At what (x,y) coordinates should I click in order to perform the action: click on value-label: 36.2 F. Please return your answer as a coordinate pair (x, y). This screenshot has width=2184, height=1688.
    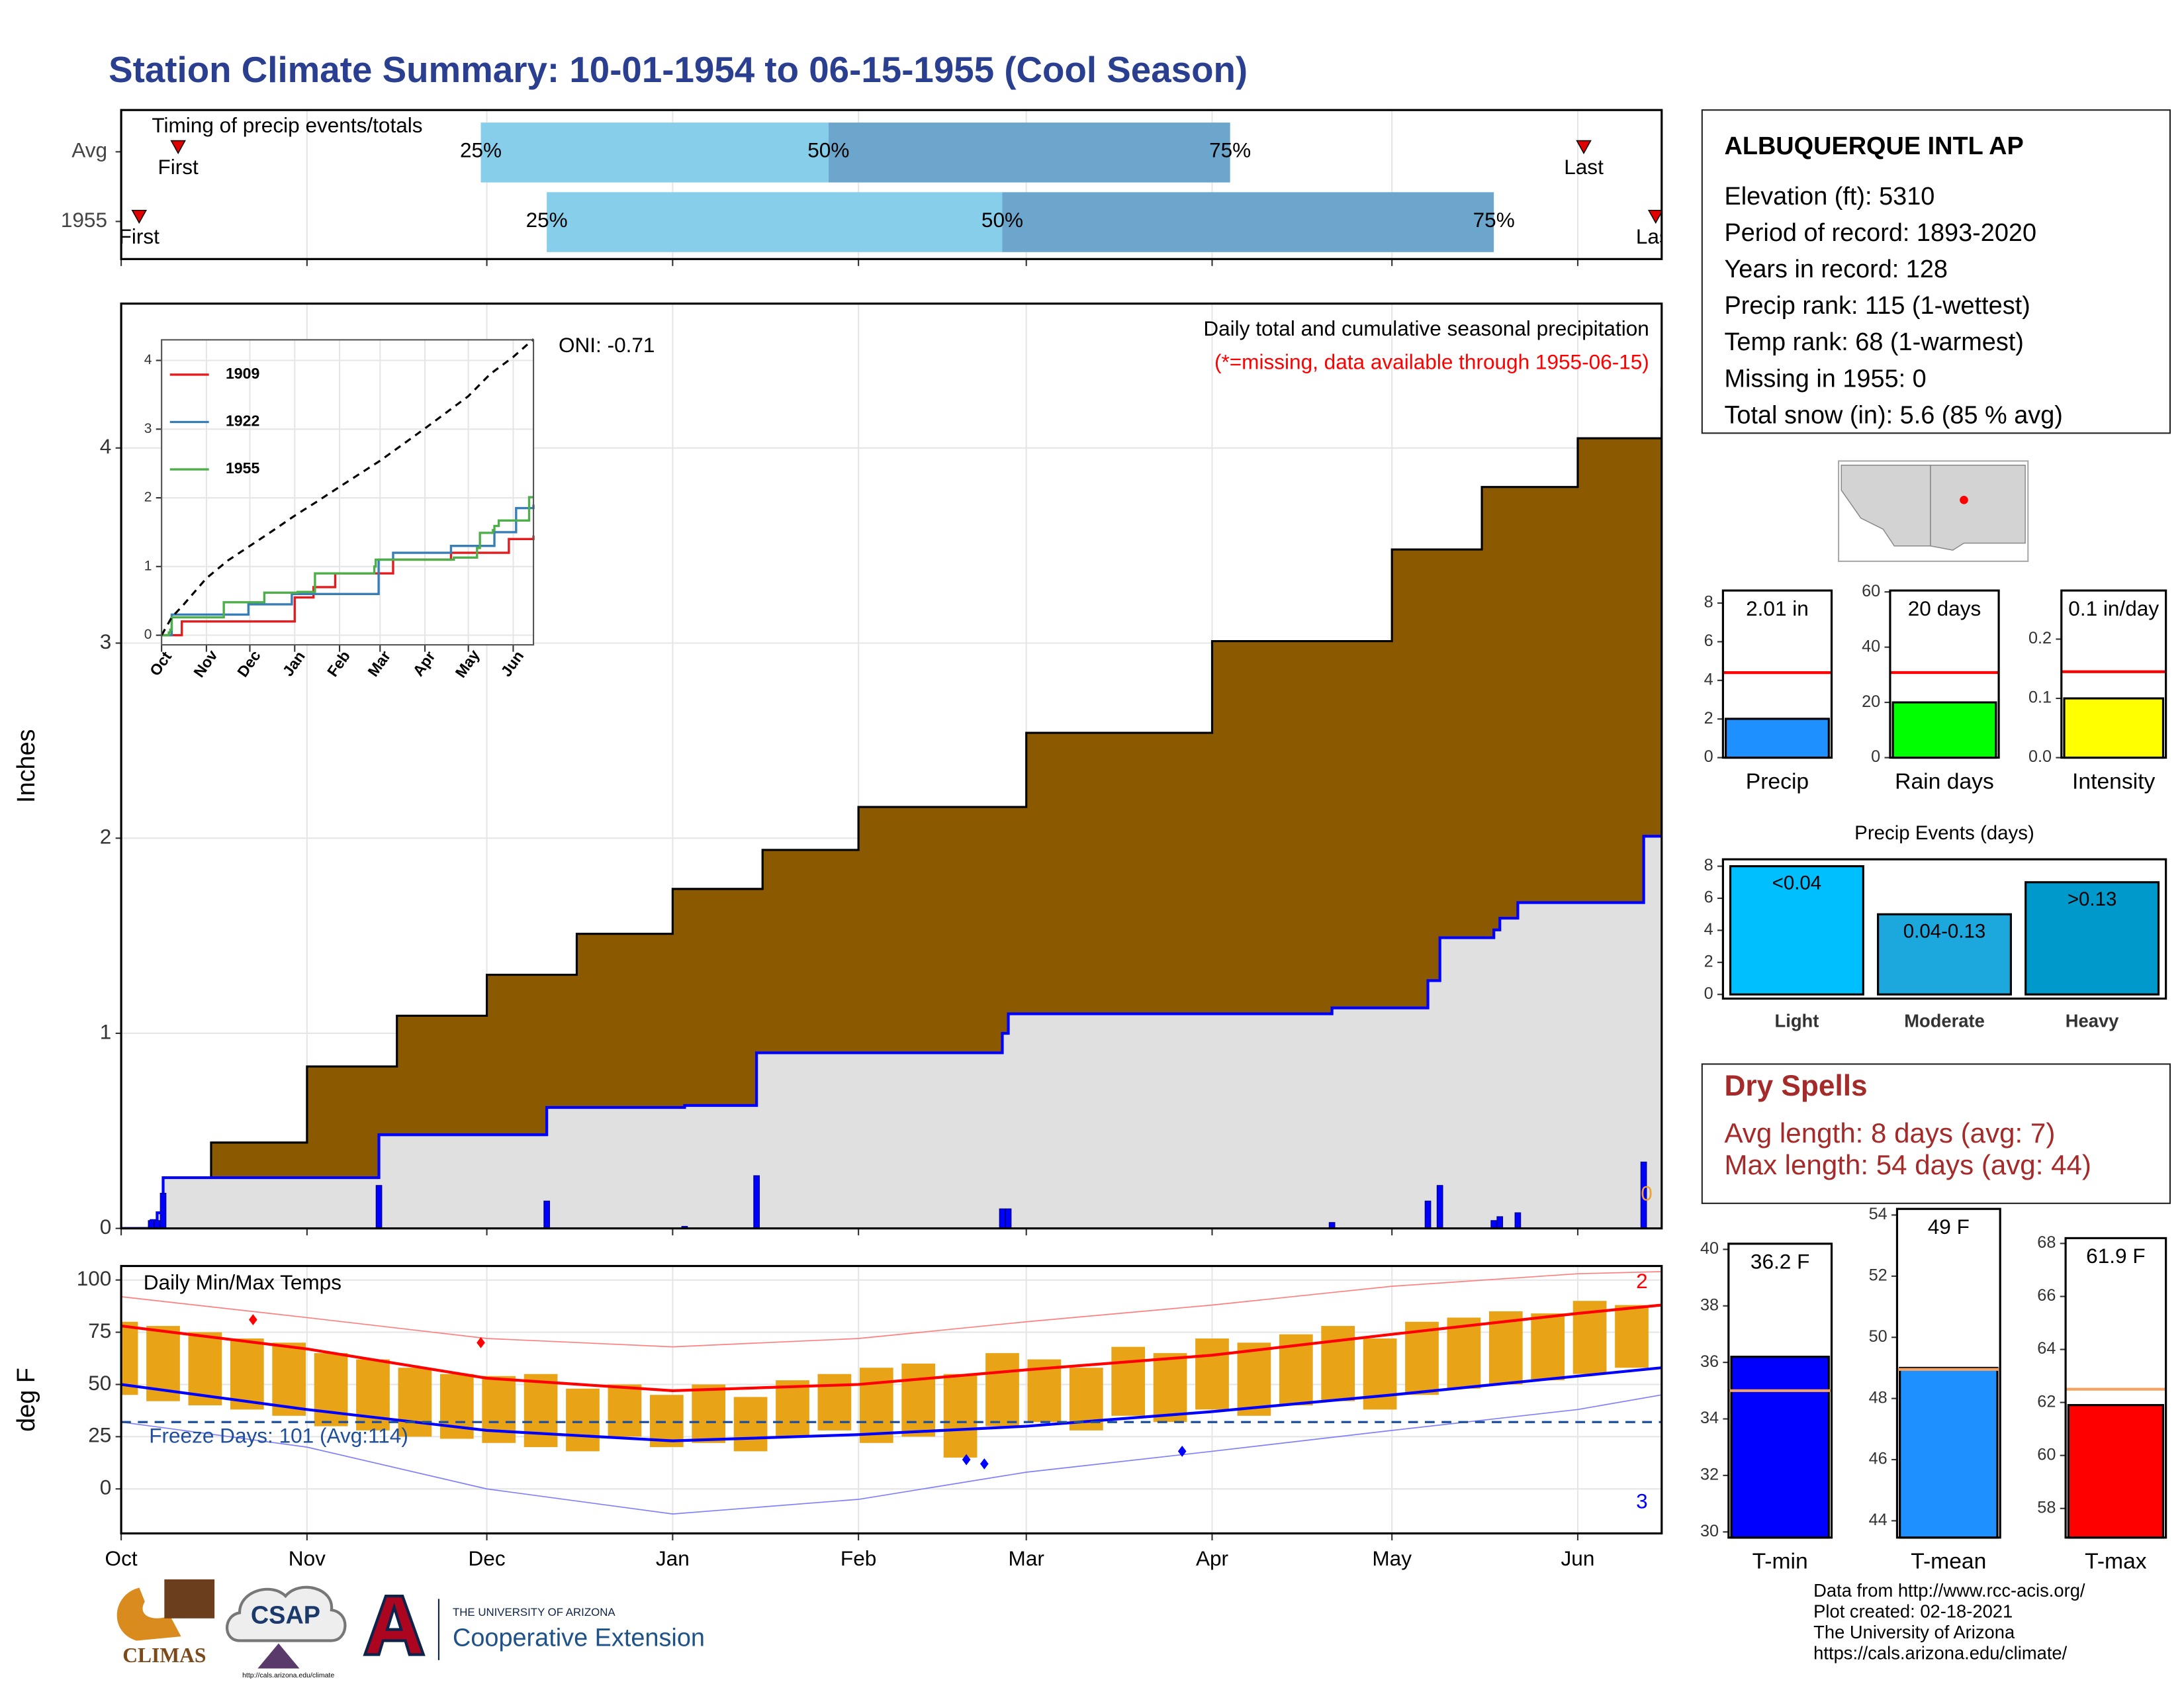
    Looking at the image, I should click on (1780, 1262).